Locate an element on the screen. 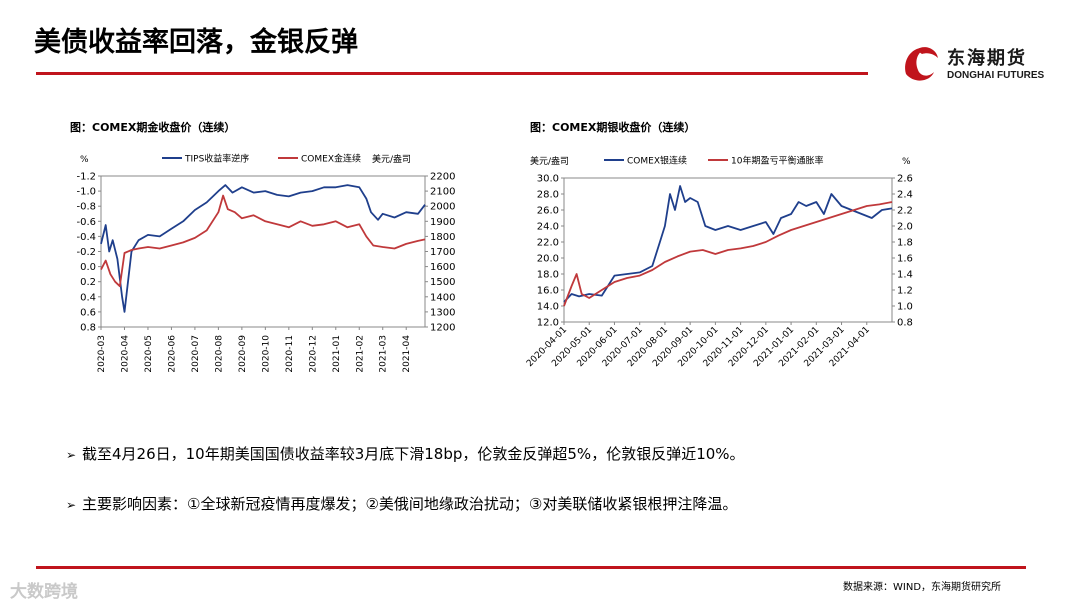  left-tick-label: 18.0 is located at coordinates (548, 275).